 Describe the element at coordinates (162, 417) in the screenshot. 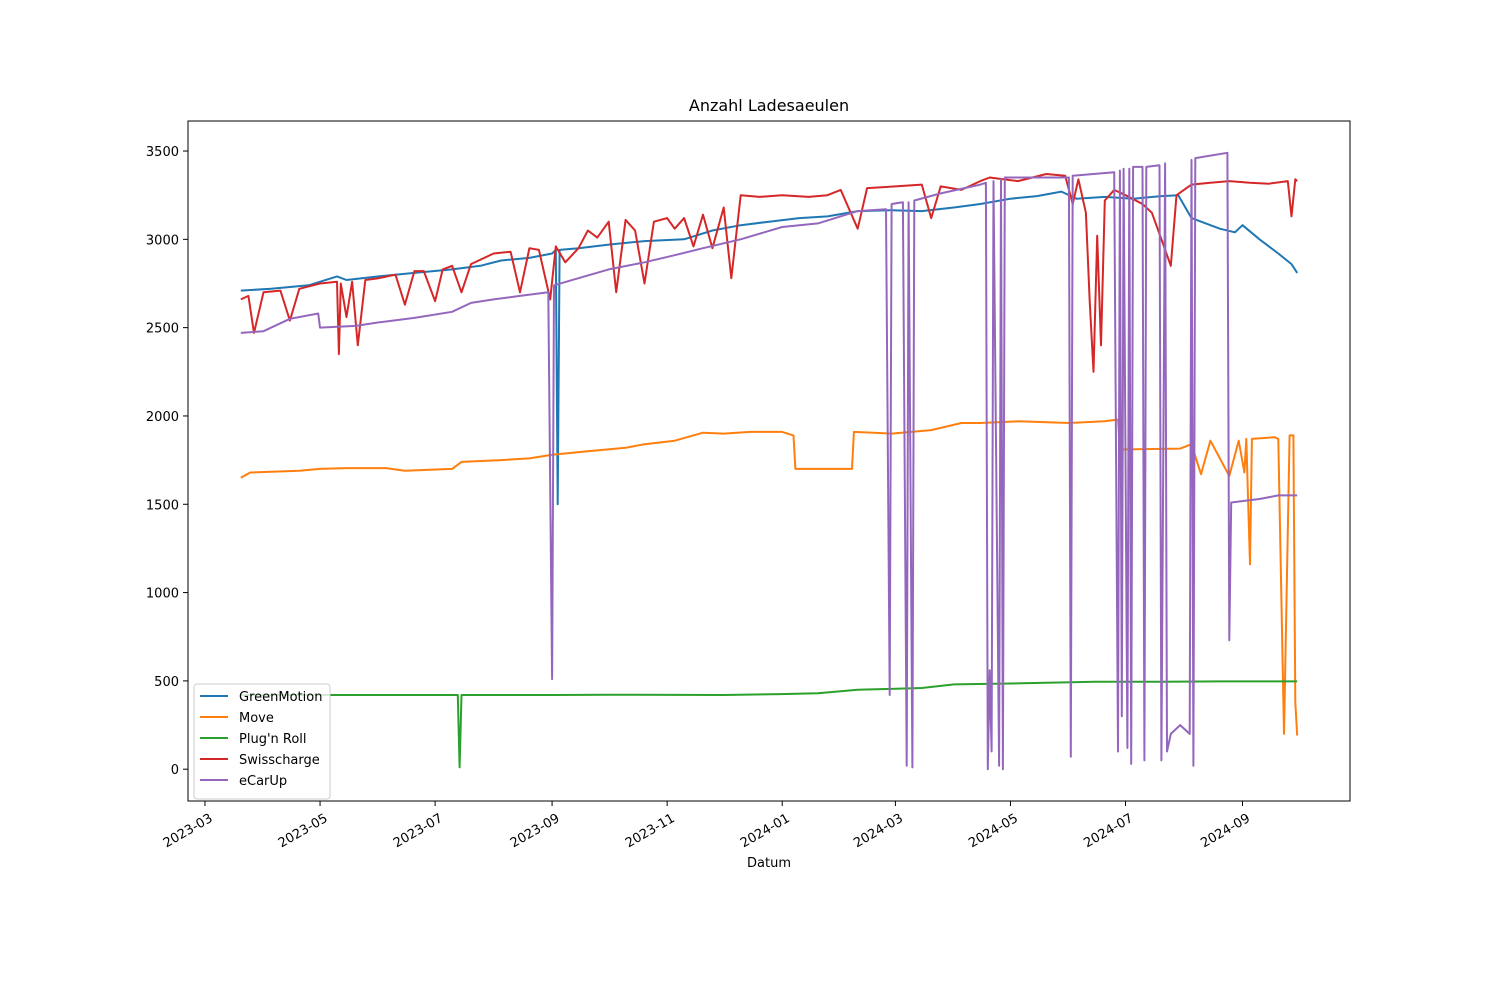

I see `y-tick-label: 2000` at that location.